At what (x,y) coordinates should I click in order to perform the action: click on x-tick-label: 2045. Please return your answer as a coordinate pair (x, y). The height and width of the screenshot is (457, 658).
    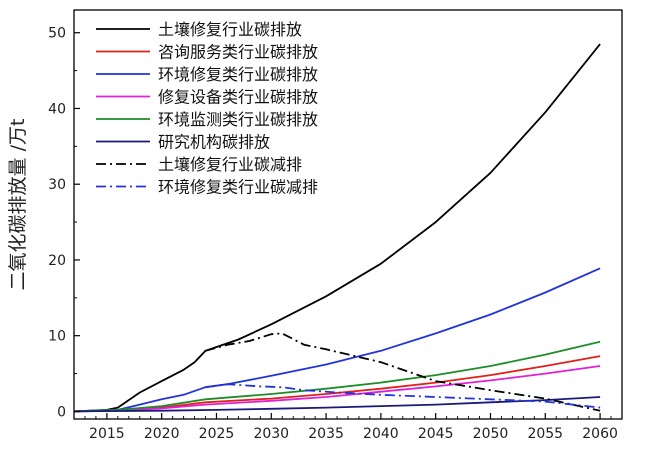
    Looking at the image, I should click on (436, 434).